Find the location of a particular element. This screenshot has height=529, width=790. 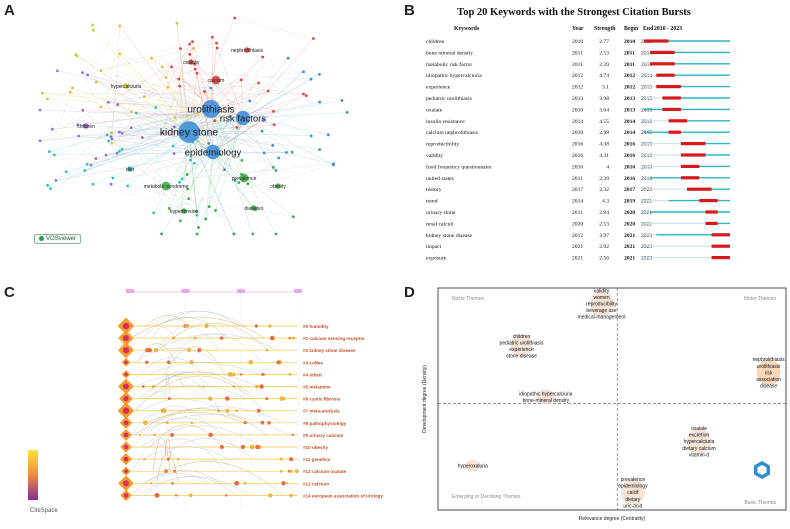

network-node-label: prevalence is located at coordinates (244, 179).